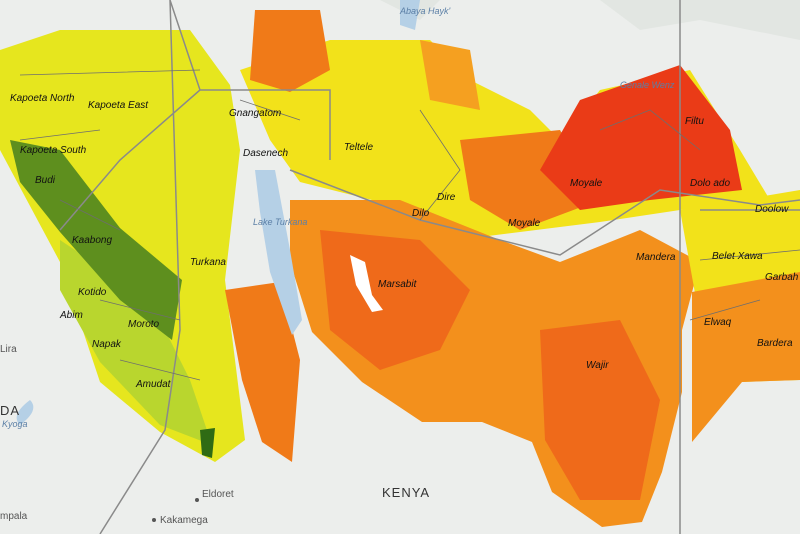  Describe the element at coordinates (42, 98) in the screenshot. I see `place-label: Kapoeta North` at that location.